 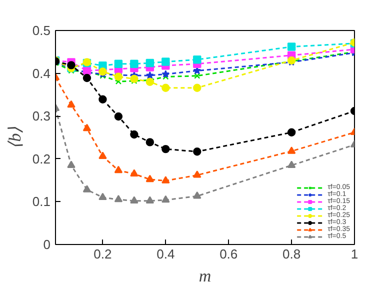 What do you see at coordinates (14, 137) in the screenshot?
I see `y-axis-title: ⟨b⟩` at bounding box center [14, 137].